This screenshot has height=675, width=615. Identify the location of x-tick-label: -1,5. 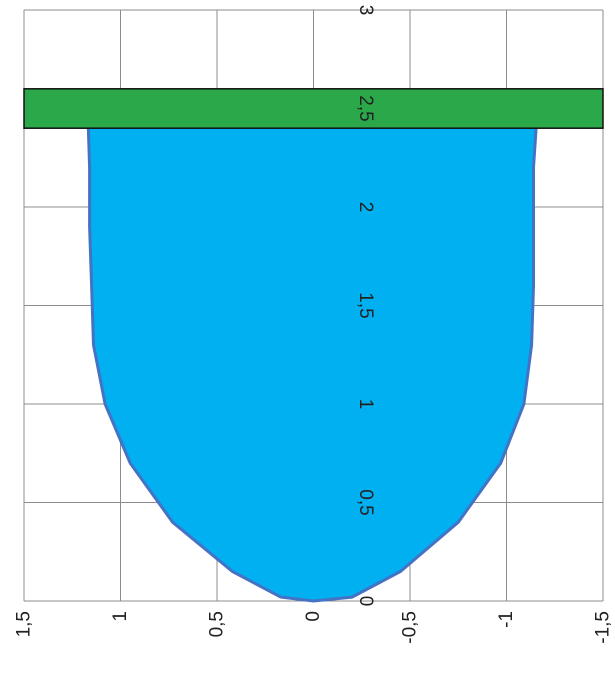
(603, 627).